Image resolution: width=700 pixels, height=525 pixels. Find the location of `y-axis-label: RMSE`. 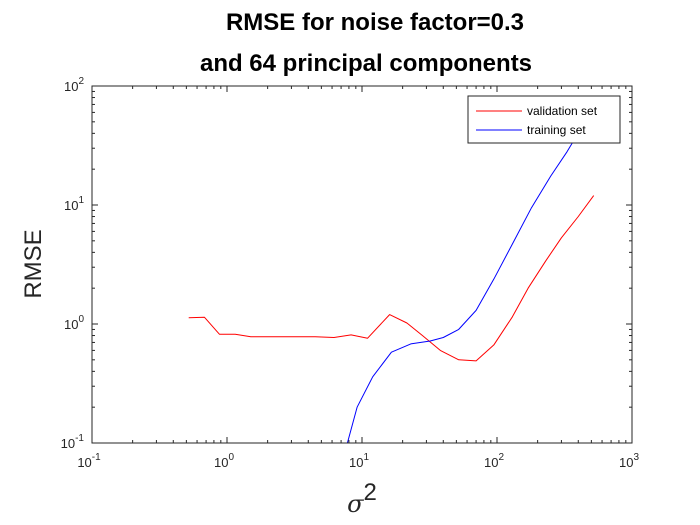

y-axis-label: RMSE is located at coordinates (33, 263).